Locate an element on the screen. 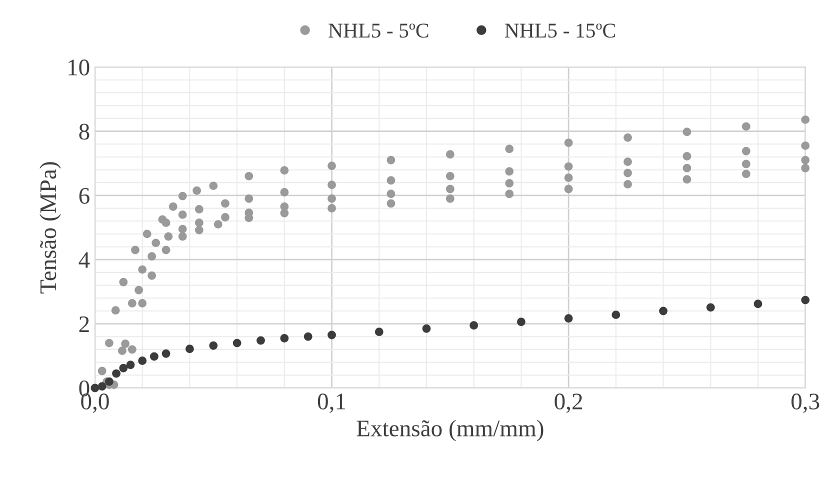  legend-label: NHL5 - 5ºC is located at coordinates (378, 31).